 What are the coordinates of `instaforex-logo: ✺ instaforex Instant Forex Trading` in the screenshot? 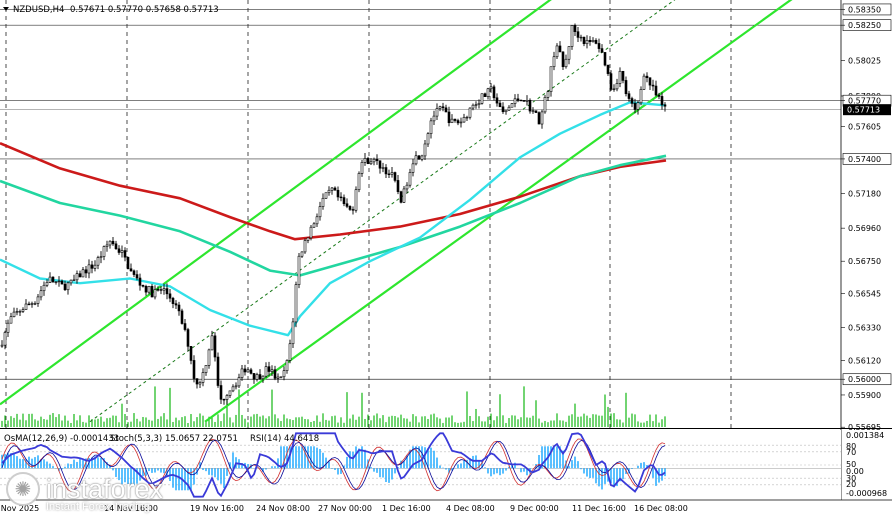 It's located at (85, 492).